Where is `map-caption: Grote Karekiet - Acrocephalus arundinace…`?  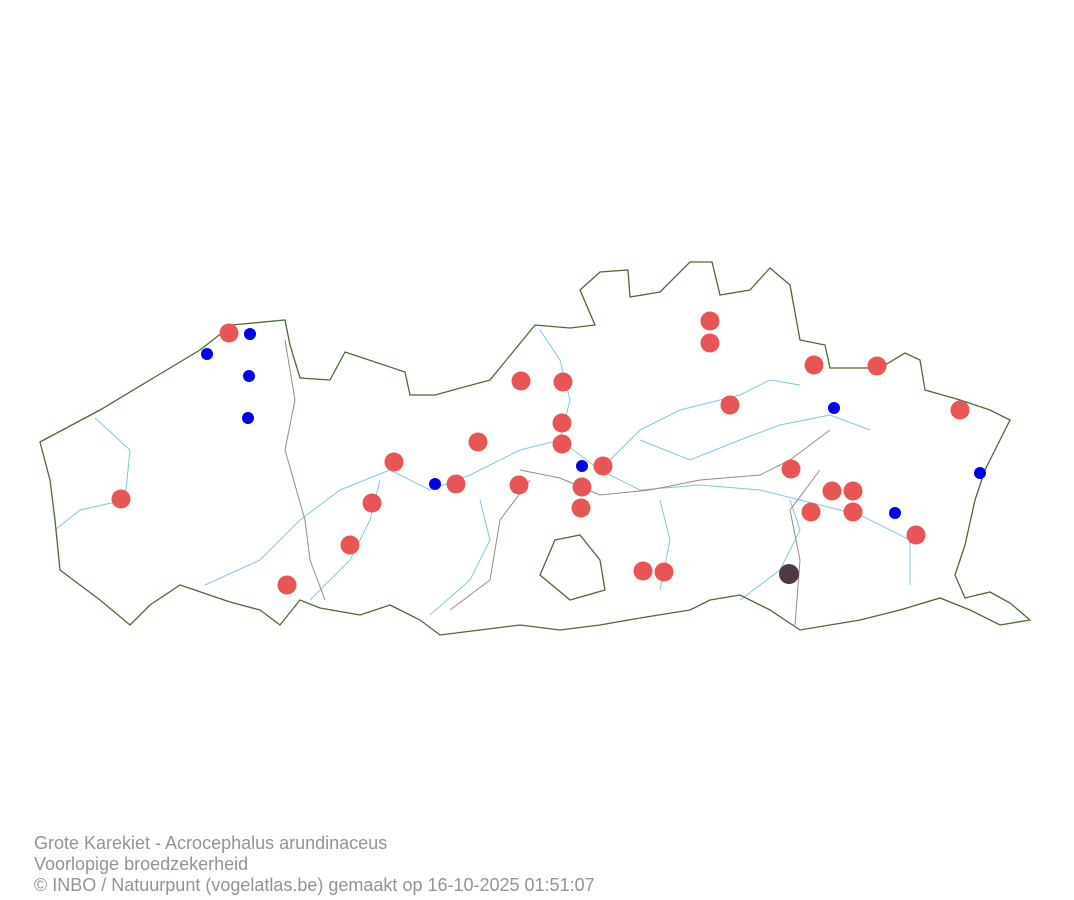 map-caption: Grote Karekiet - Acrocephalus arundinace… is located at coordinates (314, 864).